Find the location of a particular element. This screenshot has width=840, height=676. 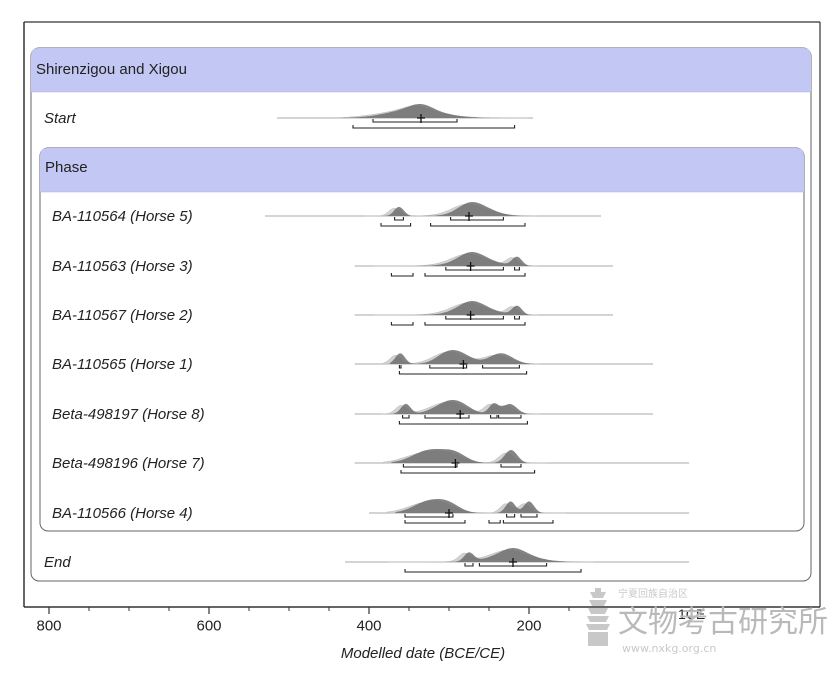

row-label-ba-110563: BA-110563 (Horse 3) is located at coordinates (122, 266).